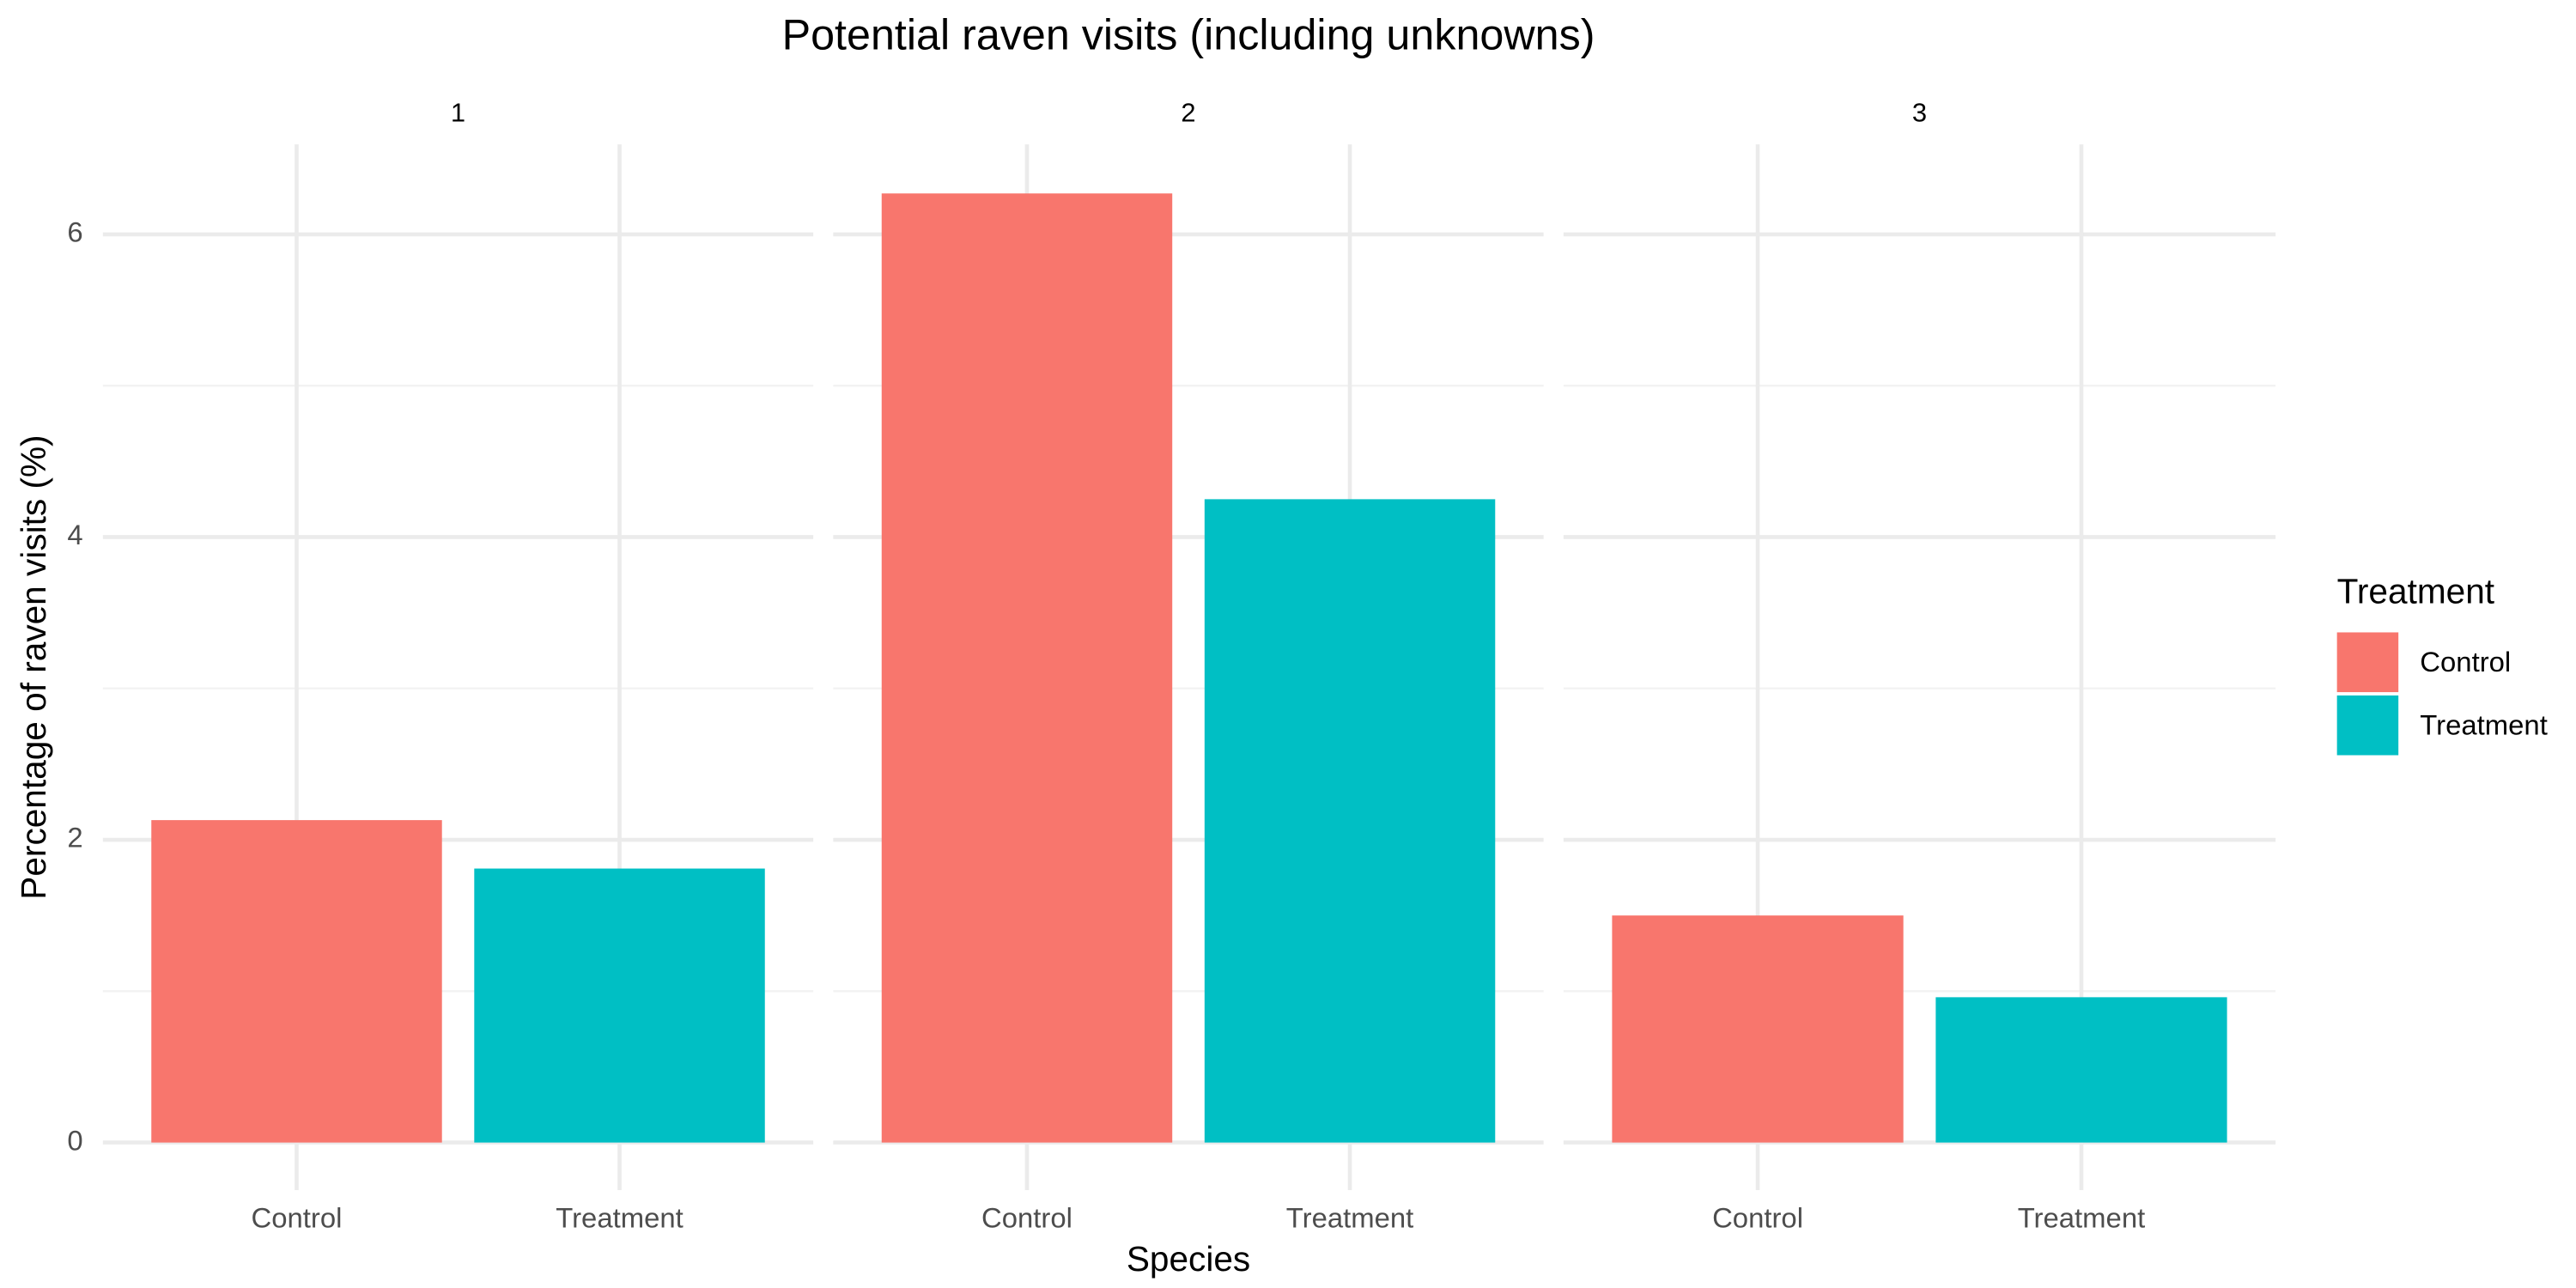 Image resolution: width=2576 pixels, height=1288 pixels. Describe the element at coordinates (74, 534) in the screenshot. I see `y-tick-label: 4` at that location.